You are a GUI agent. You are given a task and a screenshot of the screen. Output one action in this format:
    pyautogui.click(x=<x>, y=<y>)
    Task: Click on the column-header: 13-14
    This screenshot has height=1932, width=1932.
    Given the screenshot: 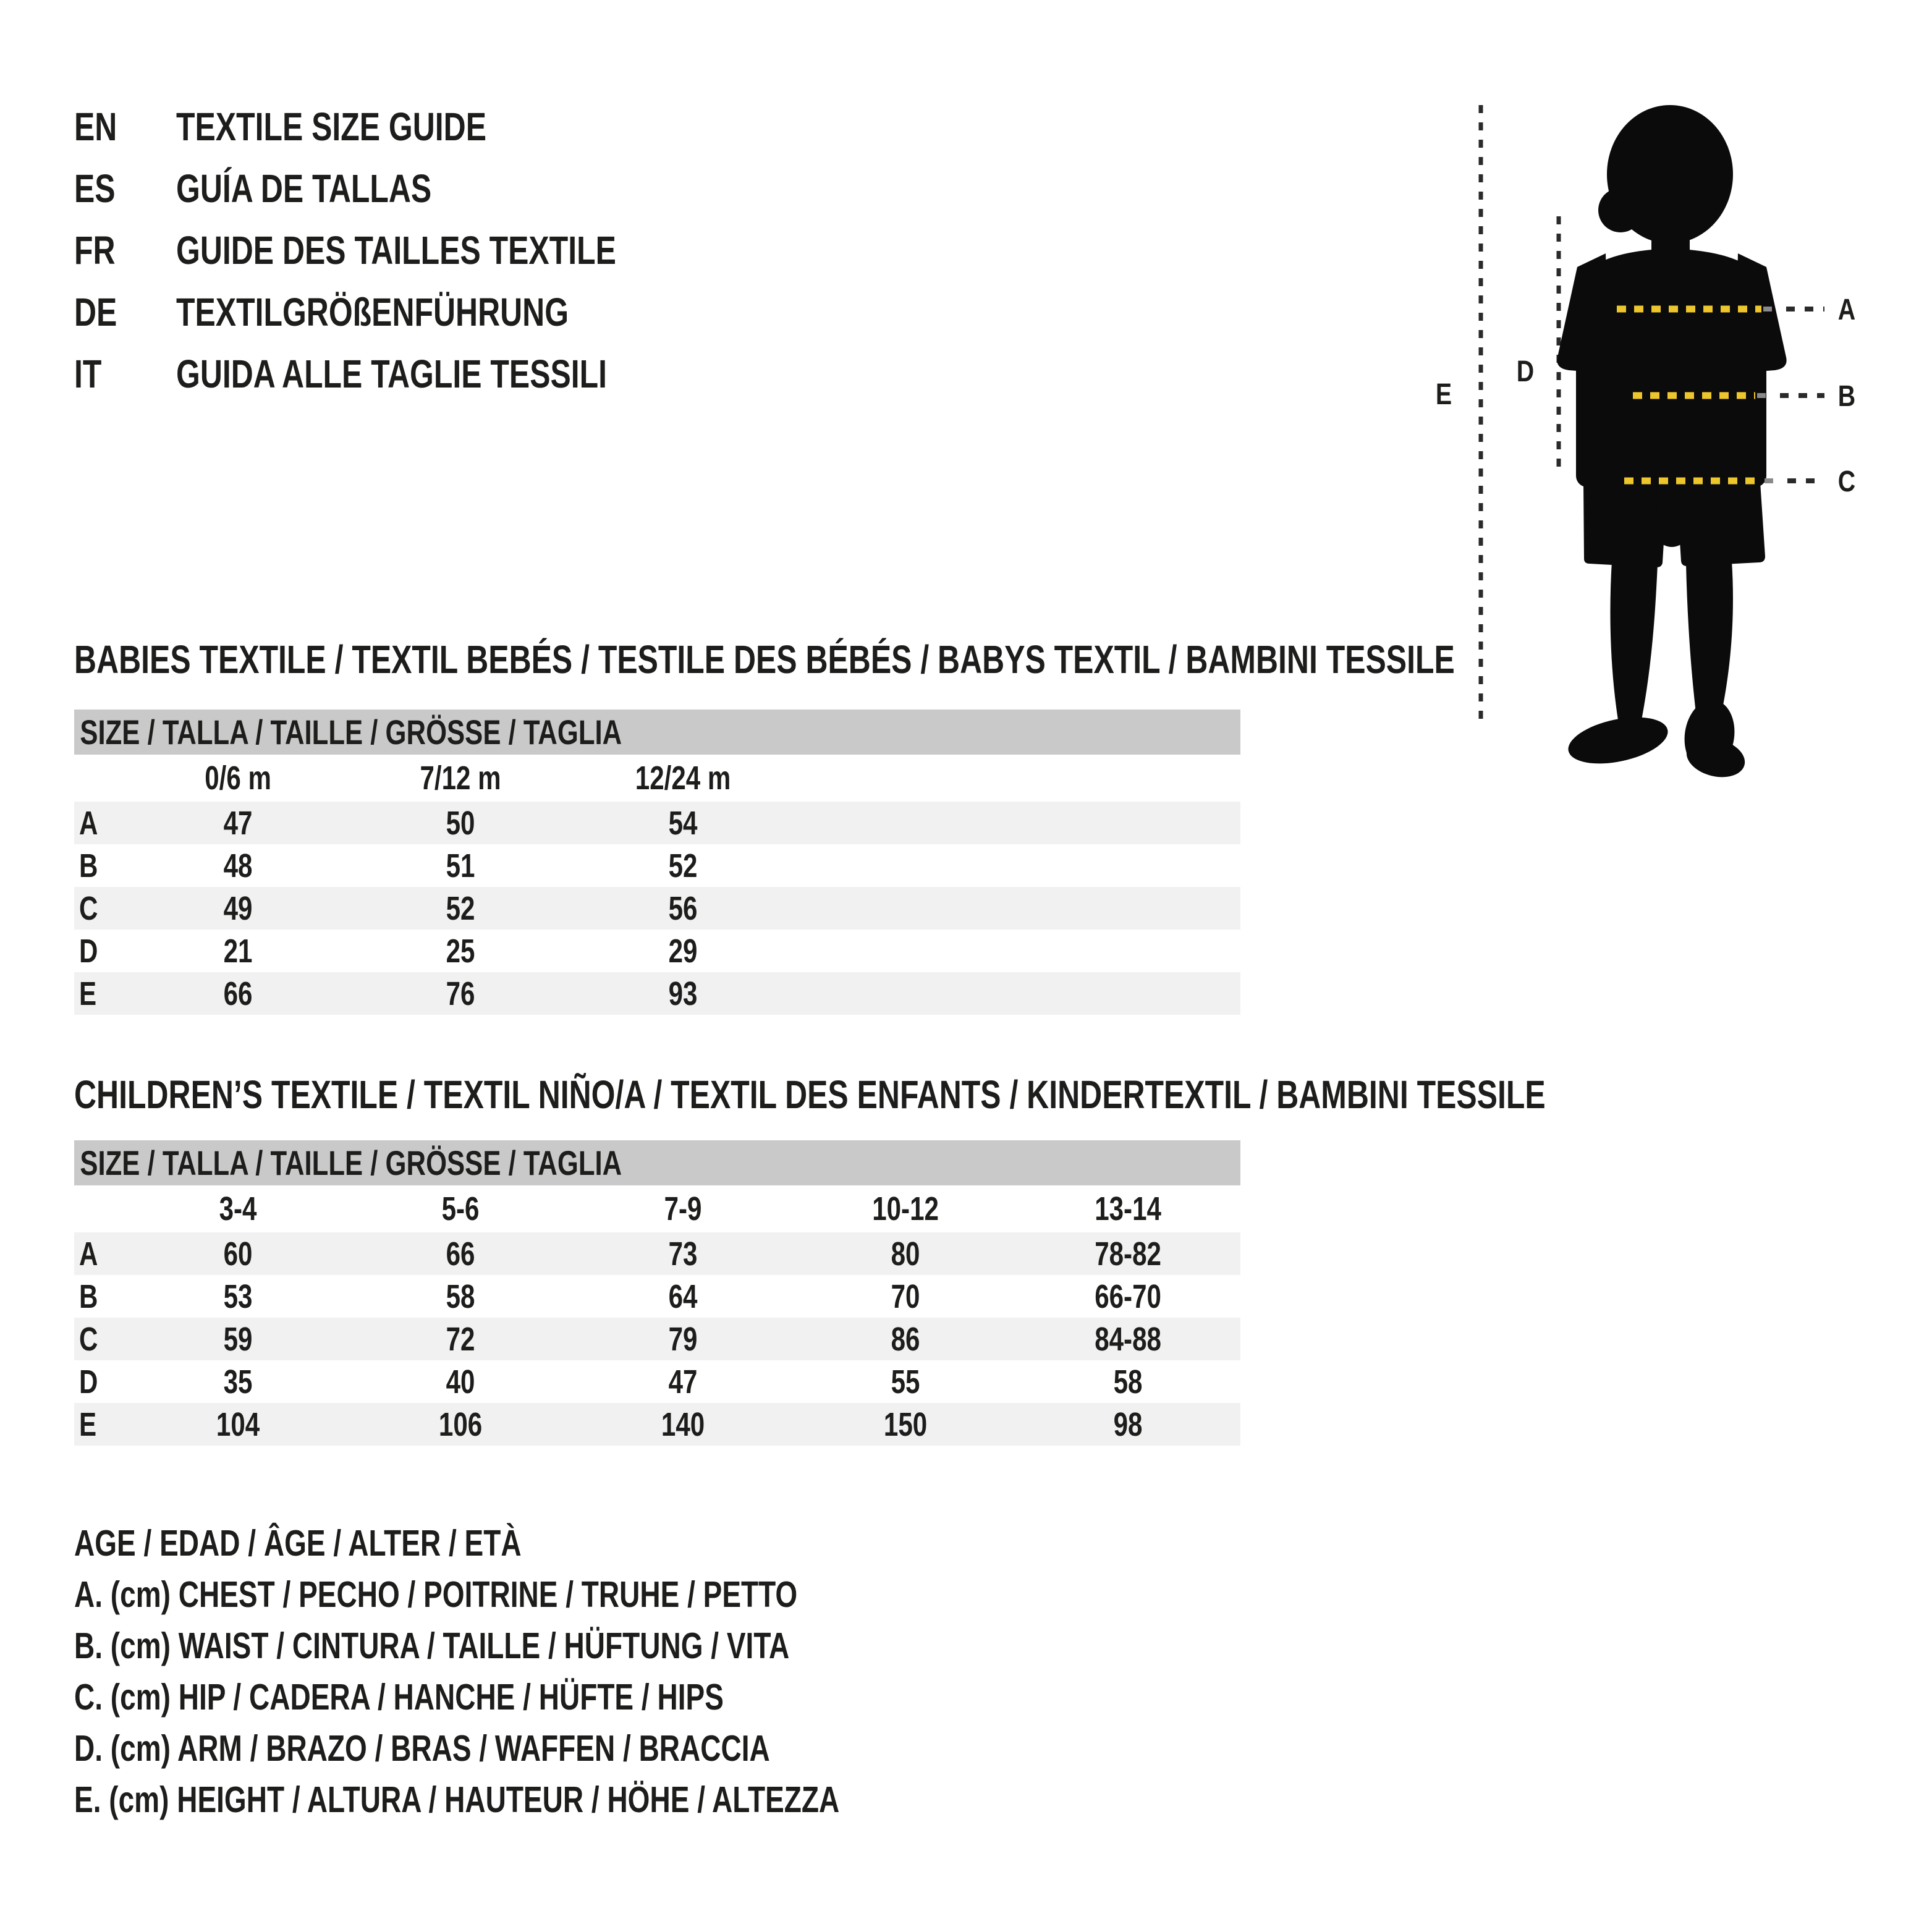 What is the action you would take?
    pyautogui.click(x=1128, y=1208)
    